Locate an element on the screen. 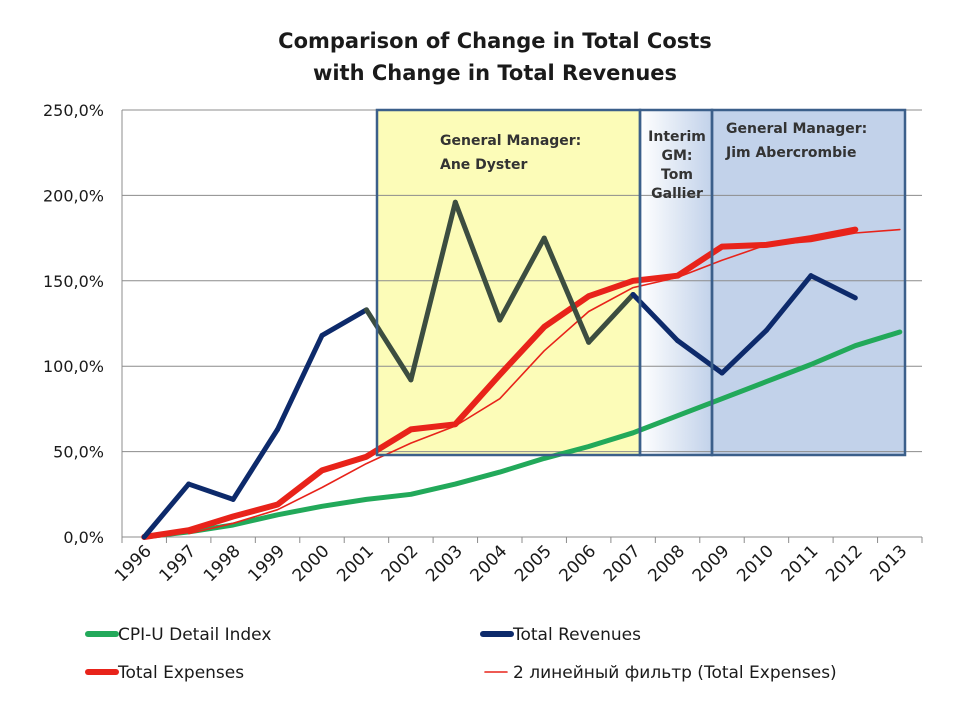 The width and height of the screenshot is (960, 720). x-tick-label: 2005 is located at coordinates (533, 563).